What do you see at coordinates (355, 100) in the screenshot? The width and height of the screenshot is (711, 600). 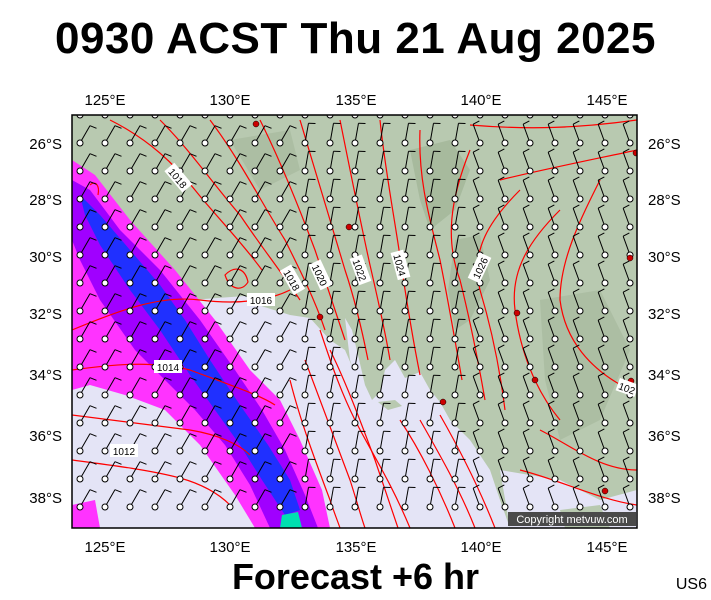 I see `svg-text: 135°E` at bounding box center [355, 100].